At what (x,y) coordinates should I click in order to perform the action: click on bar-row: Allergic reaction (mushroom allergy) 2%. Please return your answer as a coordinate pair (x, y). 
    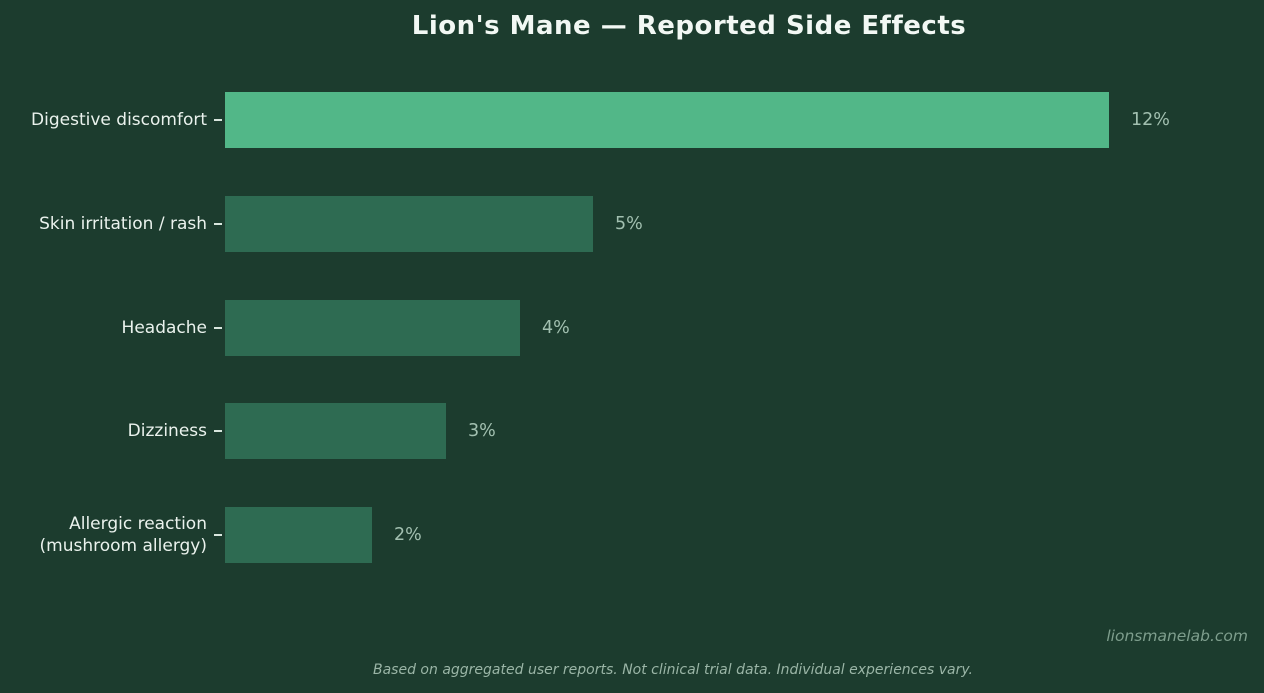
    Looking at the image, I should click on (632, 535).